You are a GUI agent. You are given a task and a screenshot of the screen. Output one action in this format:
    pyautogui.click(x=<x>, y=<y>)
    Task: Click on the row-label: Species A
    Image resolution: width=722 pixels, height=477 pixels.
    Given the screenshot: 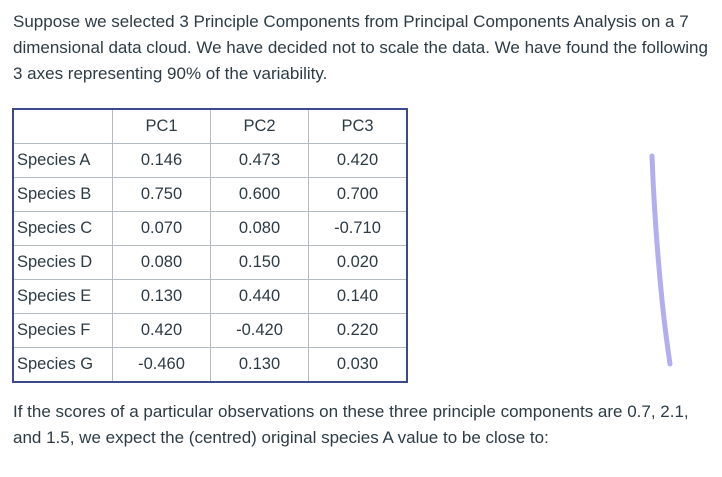 What is the action you would take?
    pyautogui.click(x=62, y=160)
    